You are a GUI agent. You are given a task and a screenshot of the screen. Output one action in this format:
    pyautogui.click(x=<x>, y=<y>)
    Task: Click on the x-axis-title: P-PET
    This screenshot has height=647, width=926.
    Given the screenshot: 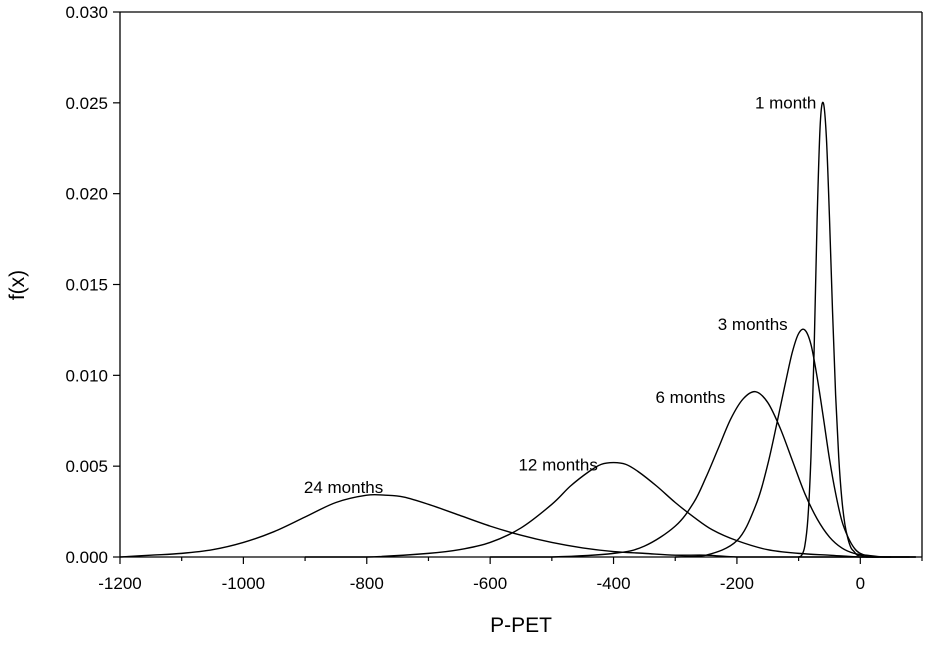 What is the action you would take?
    pyautogui.click(x=521, y=625)
    